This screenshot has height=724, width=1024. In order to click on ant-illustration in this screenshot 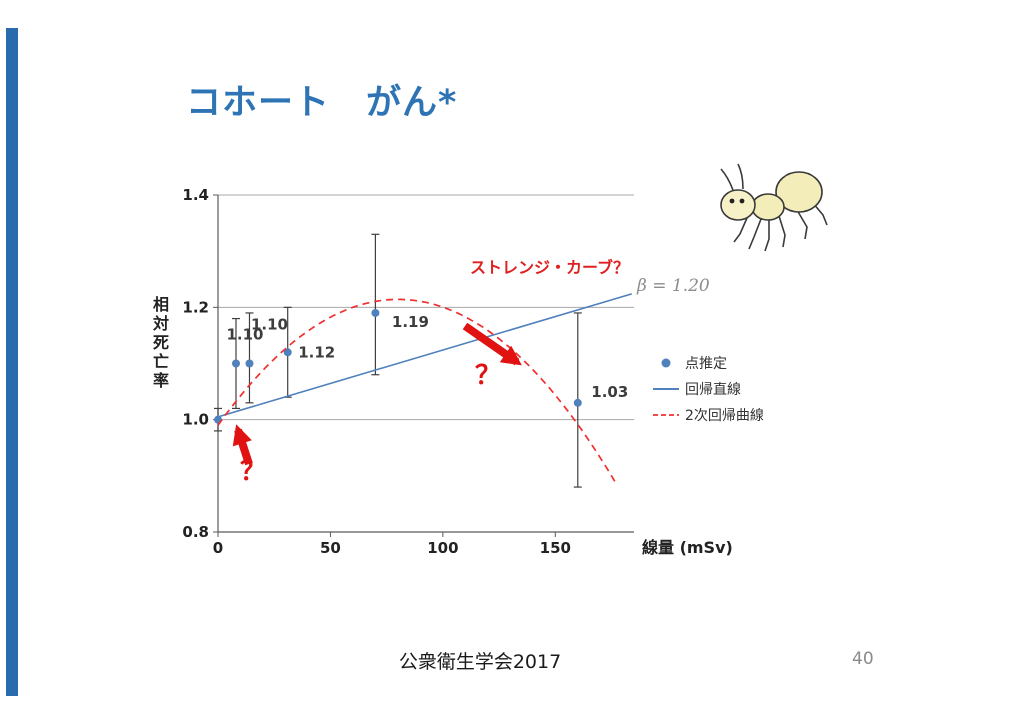, I will do `click(774, 207)`.